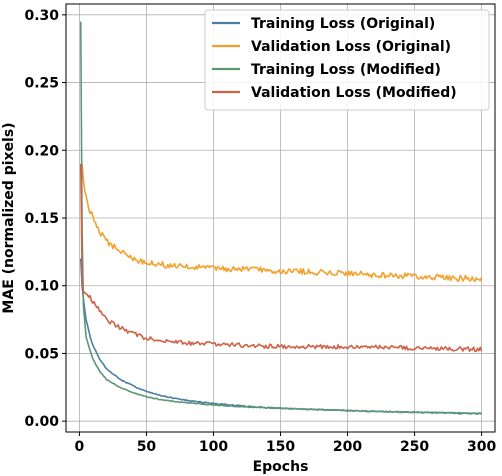  Describe the element at coordinates (9, 217) in the screenshot. I see `y-axis-label: MAE (normalized pixels)` at that location.